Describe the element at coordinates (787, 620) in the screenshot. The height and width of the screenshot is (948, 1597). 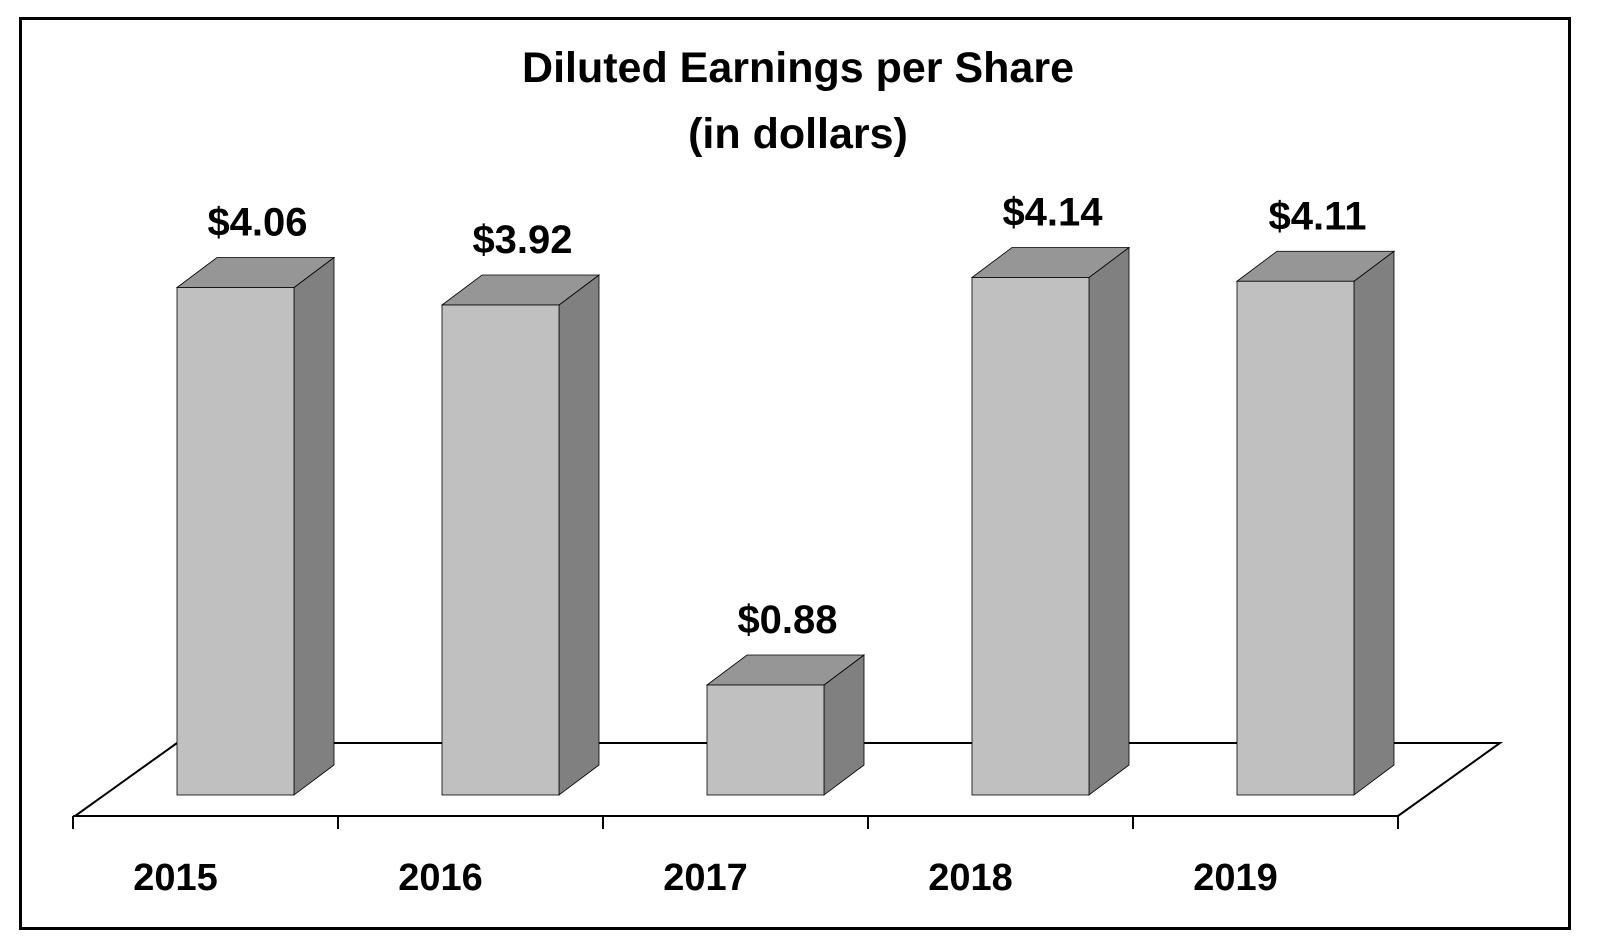
I see `data-label: $0.88` at that location.